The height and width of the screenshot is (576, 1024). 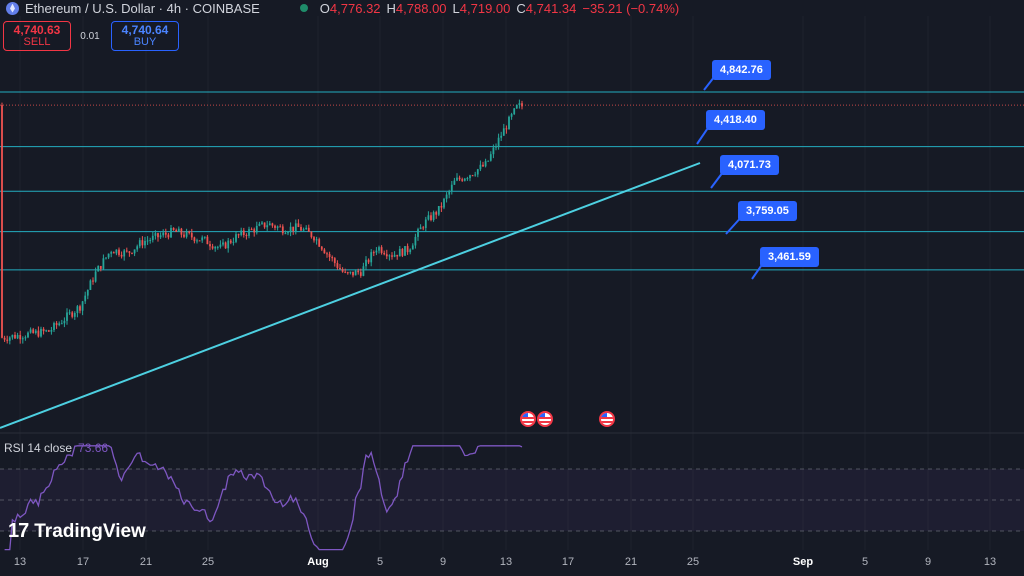 What do you see at coordinates (77, 531) in the screenshot?
I see `tradingview-logo: 17 TradingView` at bounding box center [77, 531].